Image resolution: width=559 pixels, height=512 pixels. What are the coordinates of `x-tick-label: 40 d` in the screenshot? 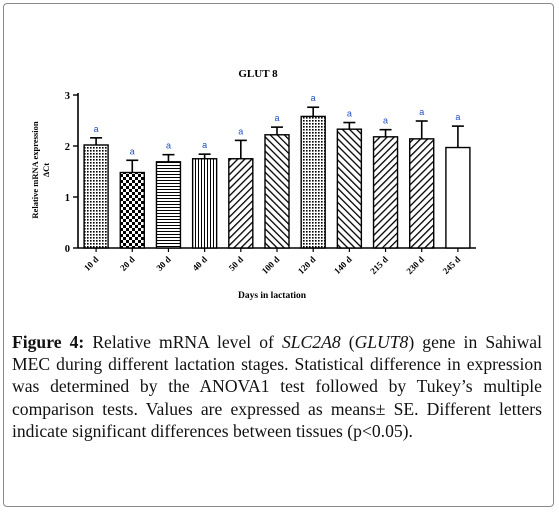 It's located at (199, 263).